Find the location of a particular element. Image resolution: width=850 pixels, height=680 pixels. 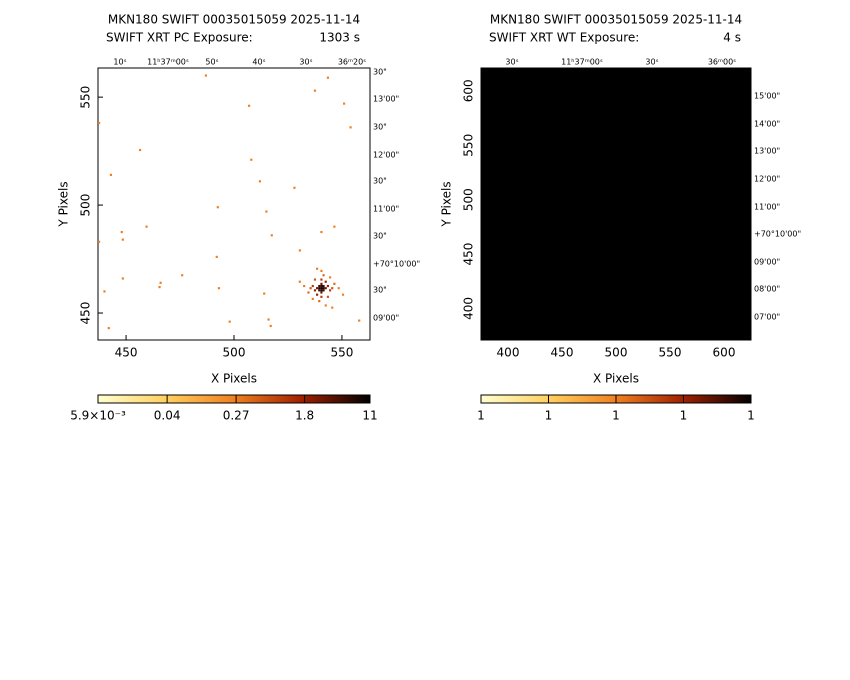

dec-label: 08'00" is located at coordinates (767, 289).